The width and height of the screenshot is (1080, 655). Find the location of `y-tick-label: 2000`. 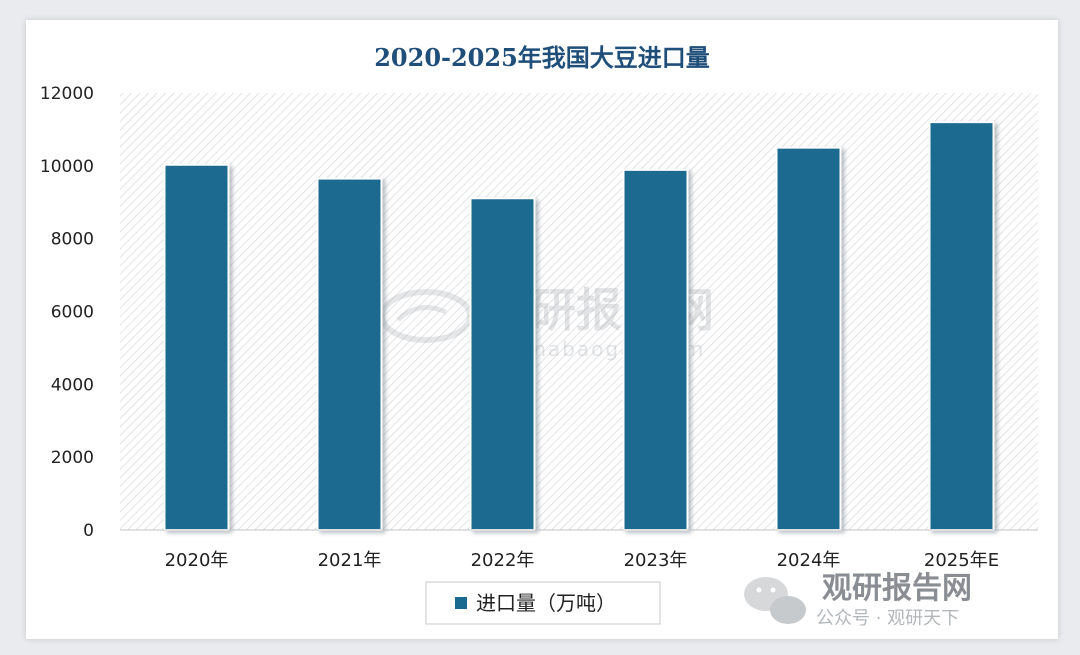

y-tick-label: 2000 is located at coordinates (72, 458).